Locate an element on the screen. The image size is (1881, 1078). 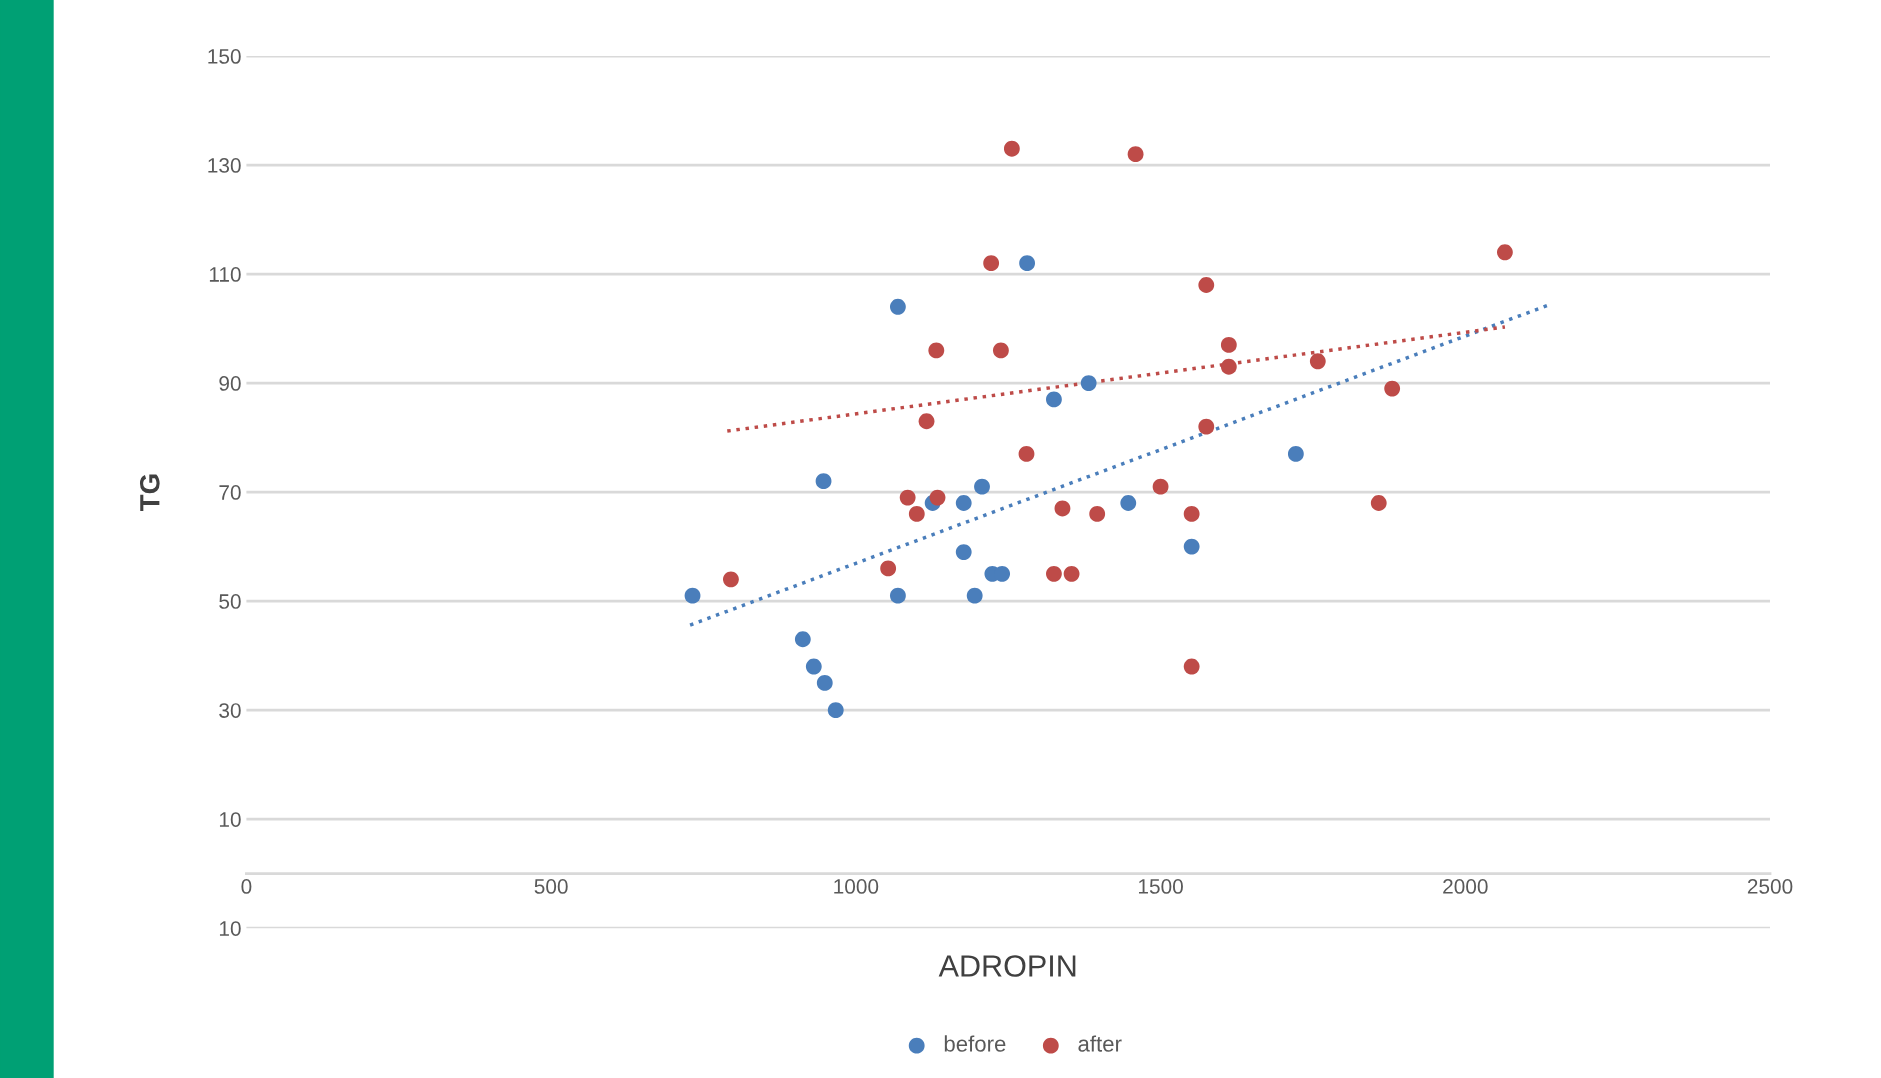
x-tick-label: 1000 is located at coordinates (856, 886).